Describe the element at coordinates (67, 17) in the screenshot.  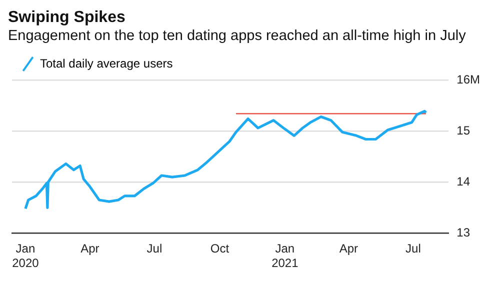
I see `chart-title: Swiping Spikes` at that location.